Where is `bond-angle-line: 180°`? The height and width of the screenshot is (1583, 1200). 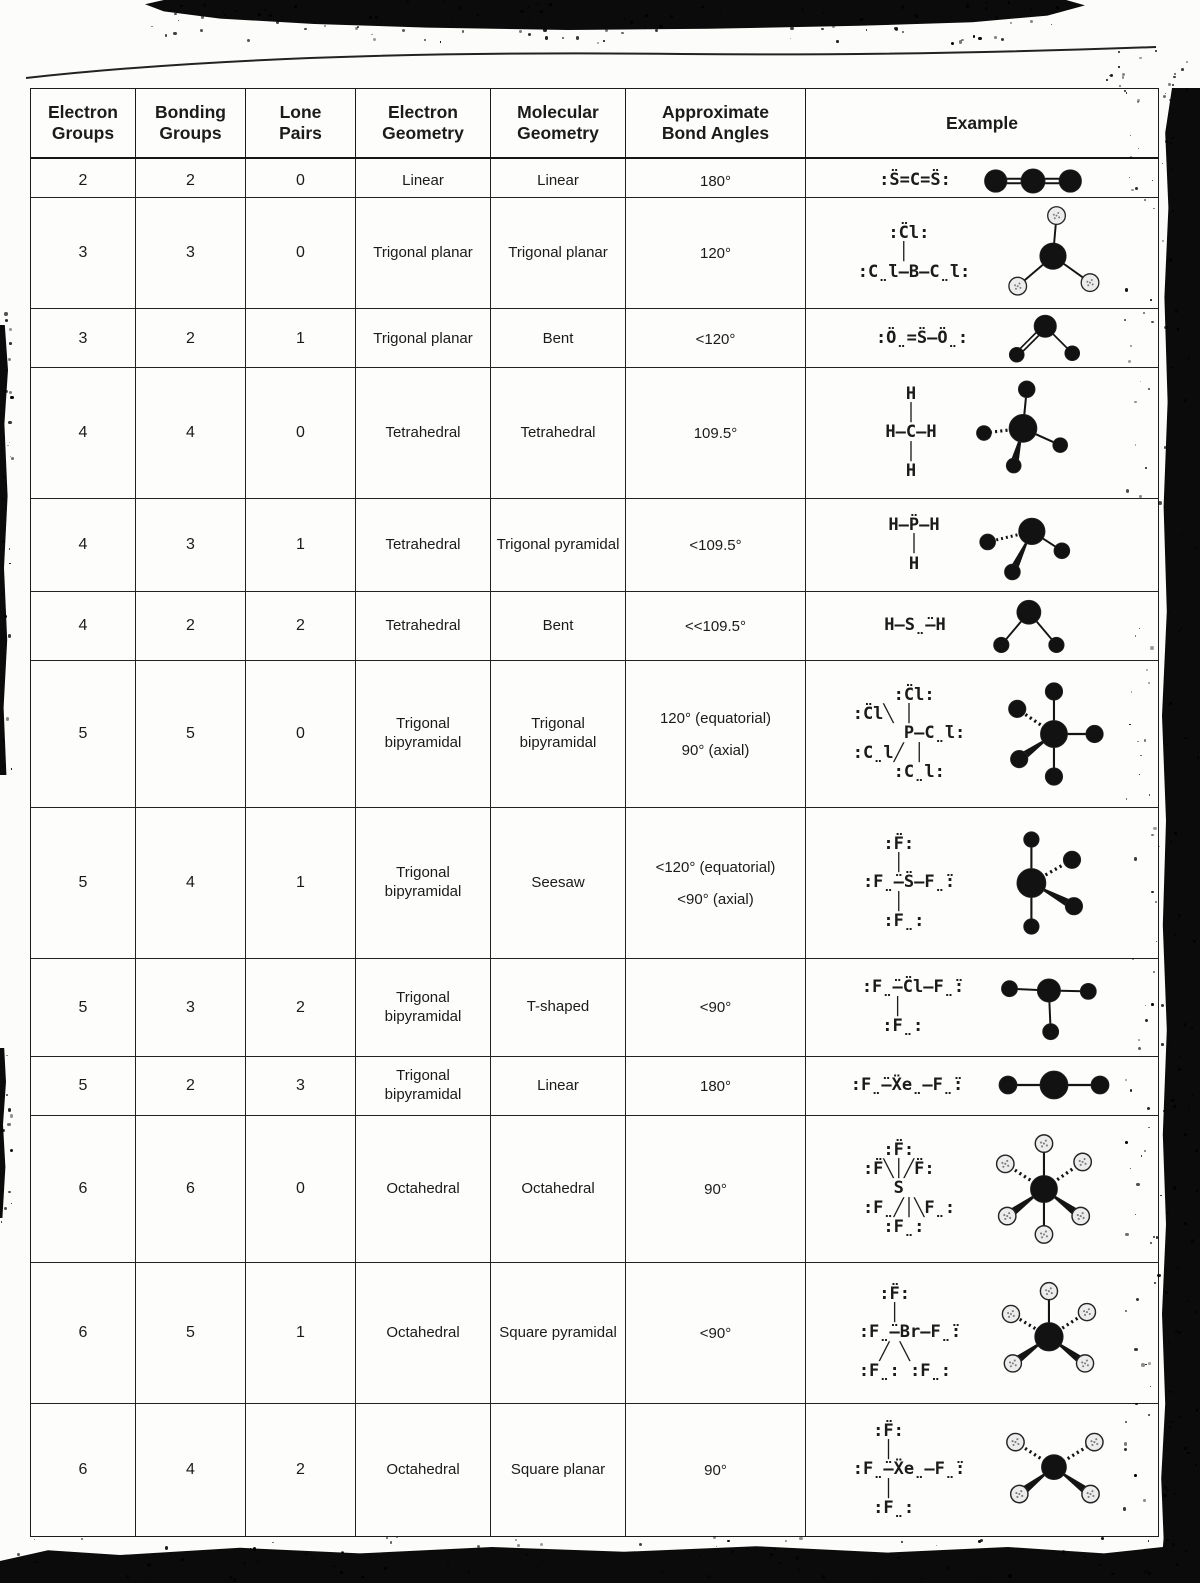
bond-angle-line: 180° is located at coordinates (715, 1086).